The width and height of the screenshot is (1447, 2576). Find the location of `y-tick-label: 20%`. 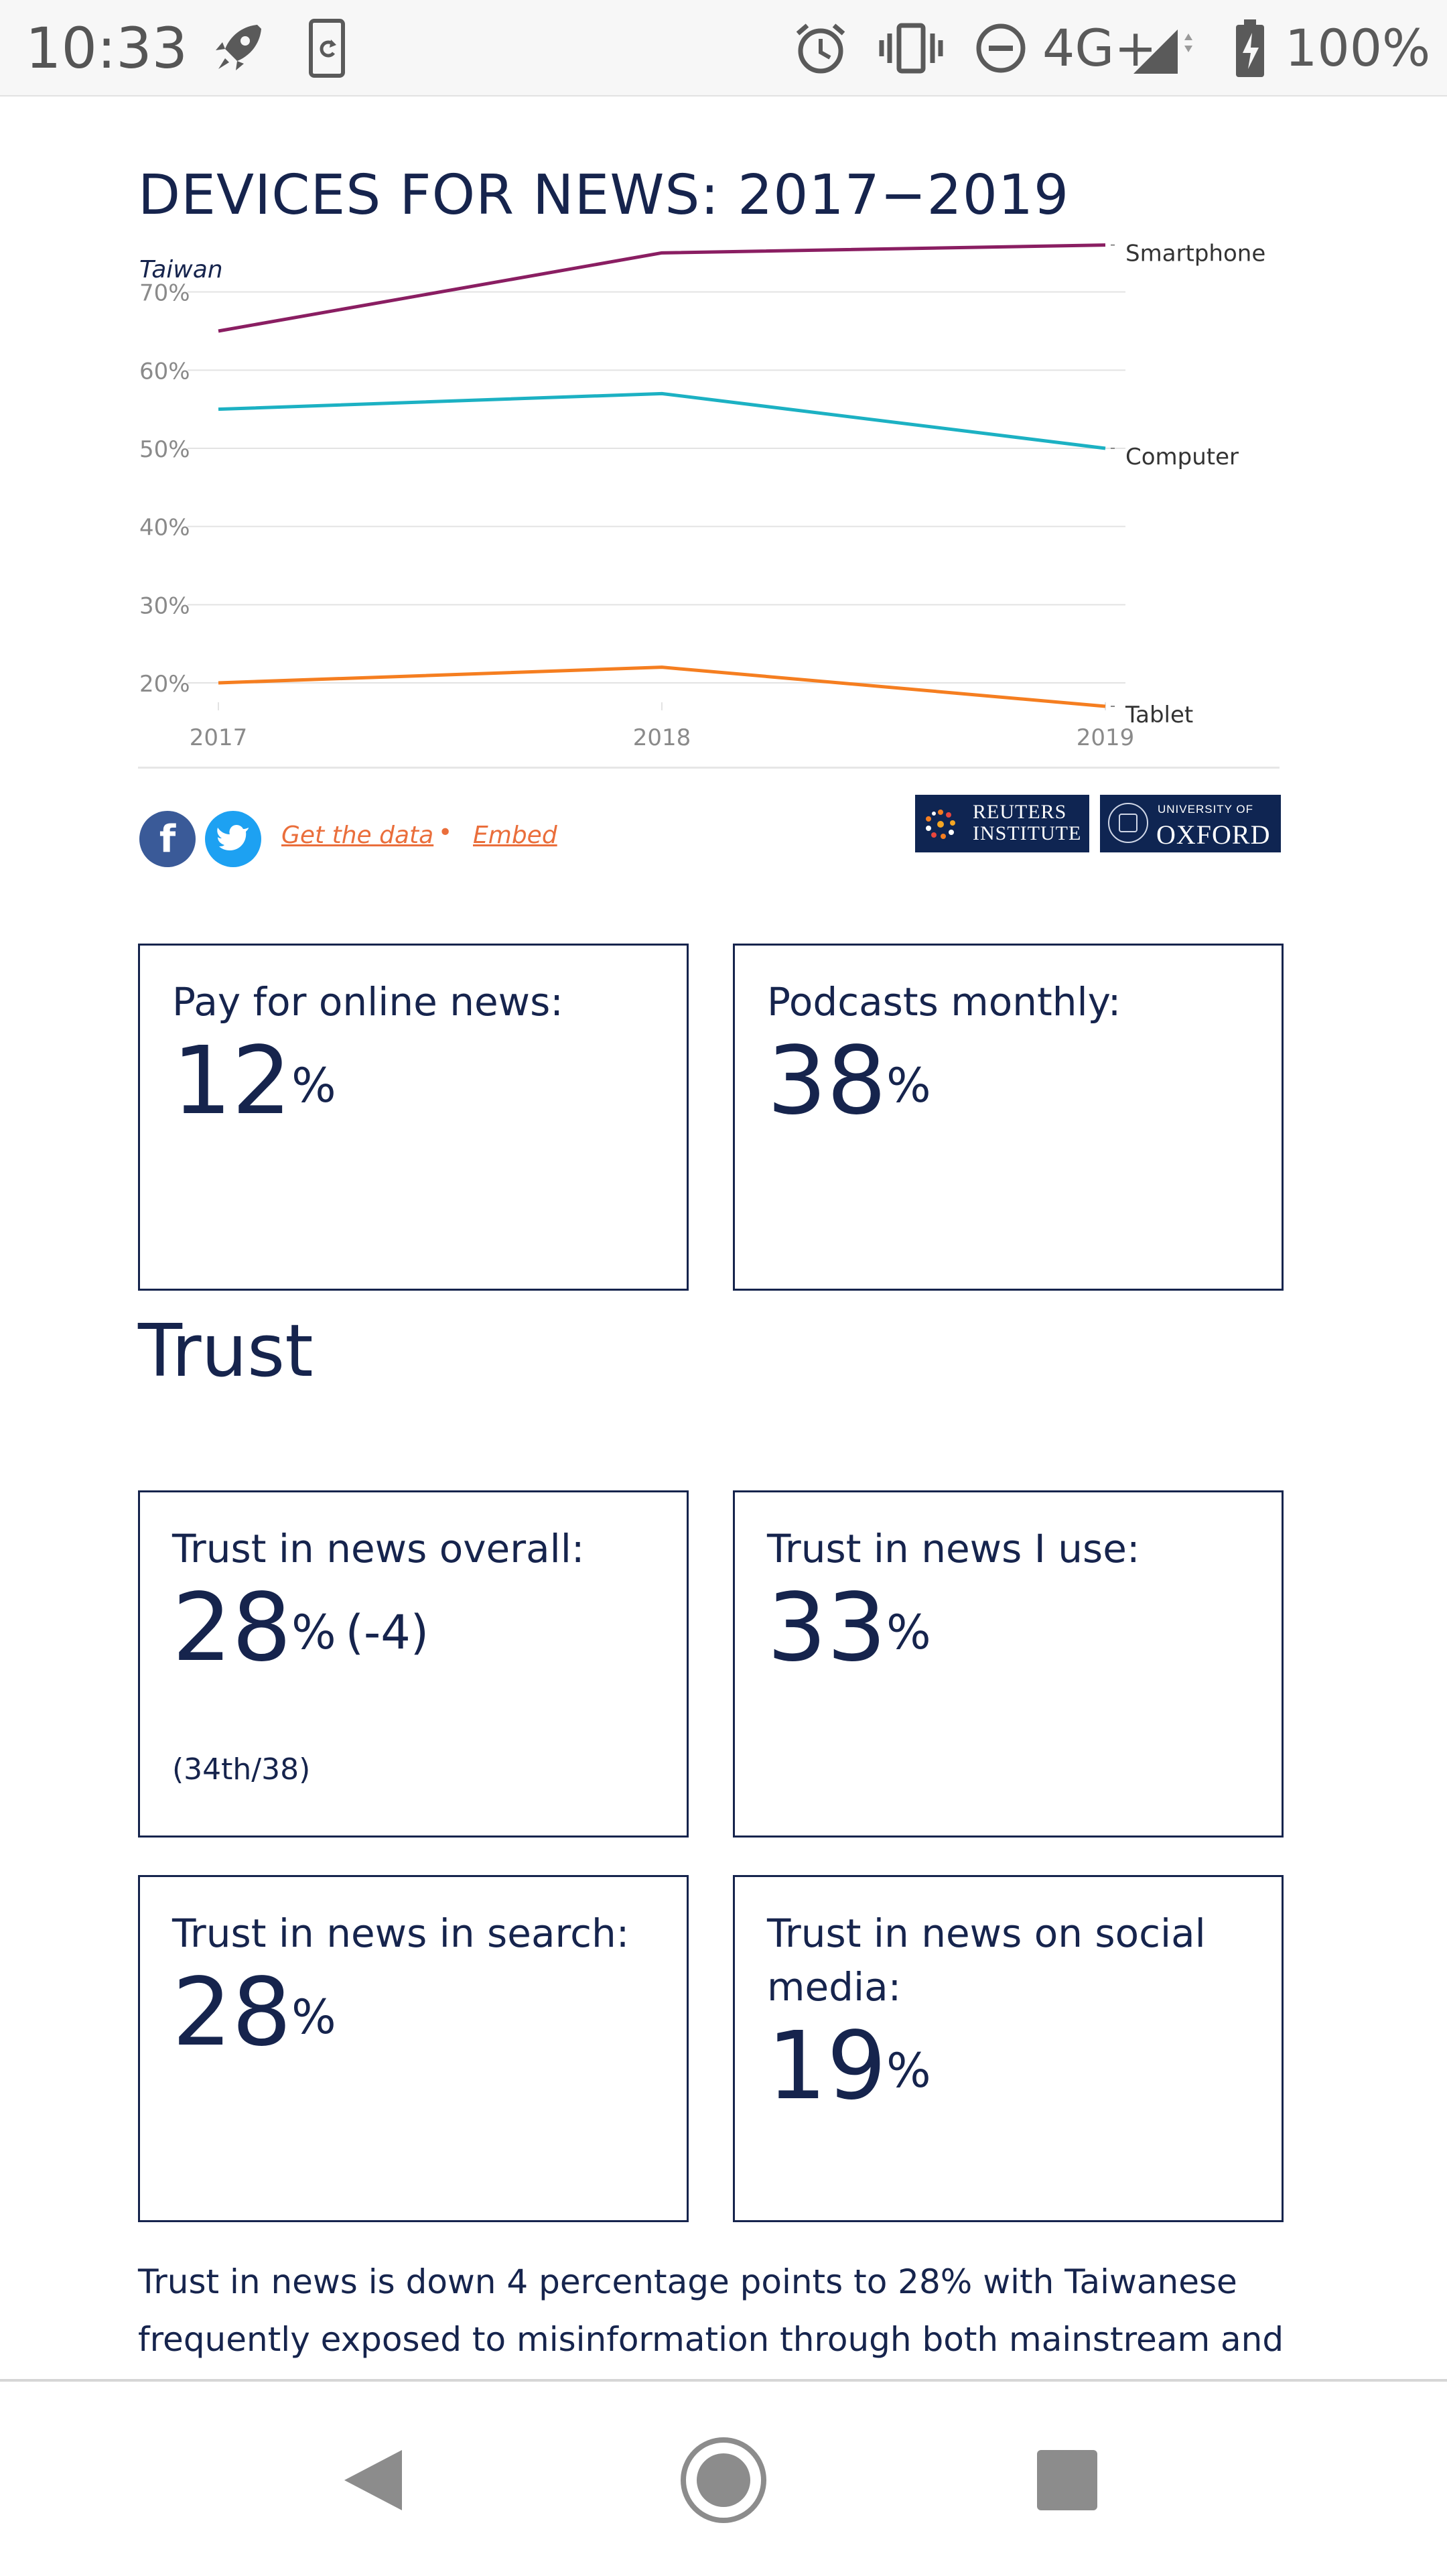

y-tick-label: 20% is located at coordinates (165, 684).